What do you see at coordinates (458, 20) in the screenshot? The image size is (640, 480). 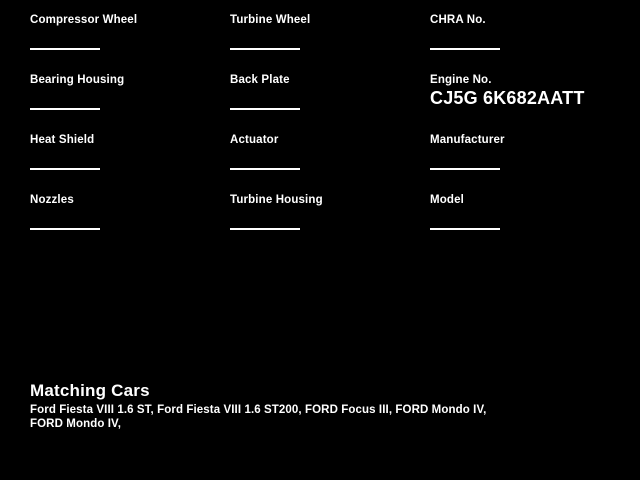 I see `spec-label: CHRA No.` at bounding box center [458, 20].